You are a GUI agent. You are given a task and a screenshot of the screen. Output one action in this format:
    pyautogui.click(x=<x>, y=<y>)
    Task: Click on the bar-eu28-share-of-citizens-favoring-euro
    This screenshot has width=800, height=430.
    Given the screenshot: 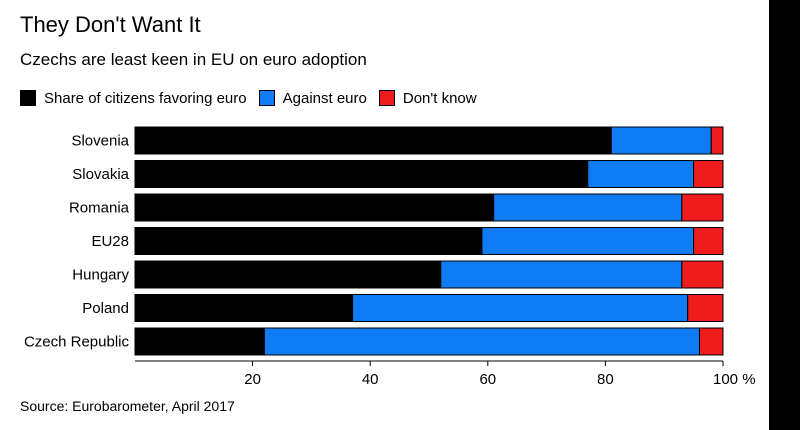 What is the action you would take?
    pyautogui.click(x=308, y=241)
    